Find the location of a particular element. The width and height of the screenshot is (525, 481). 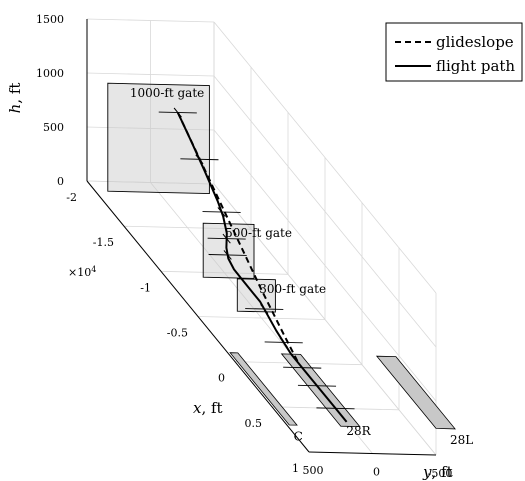

legend-glideslope-label: glideslope is located at coordinates (475, 42).